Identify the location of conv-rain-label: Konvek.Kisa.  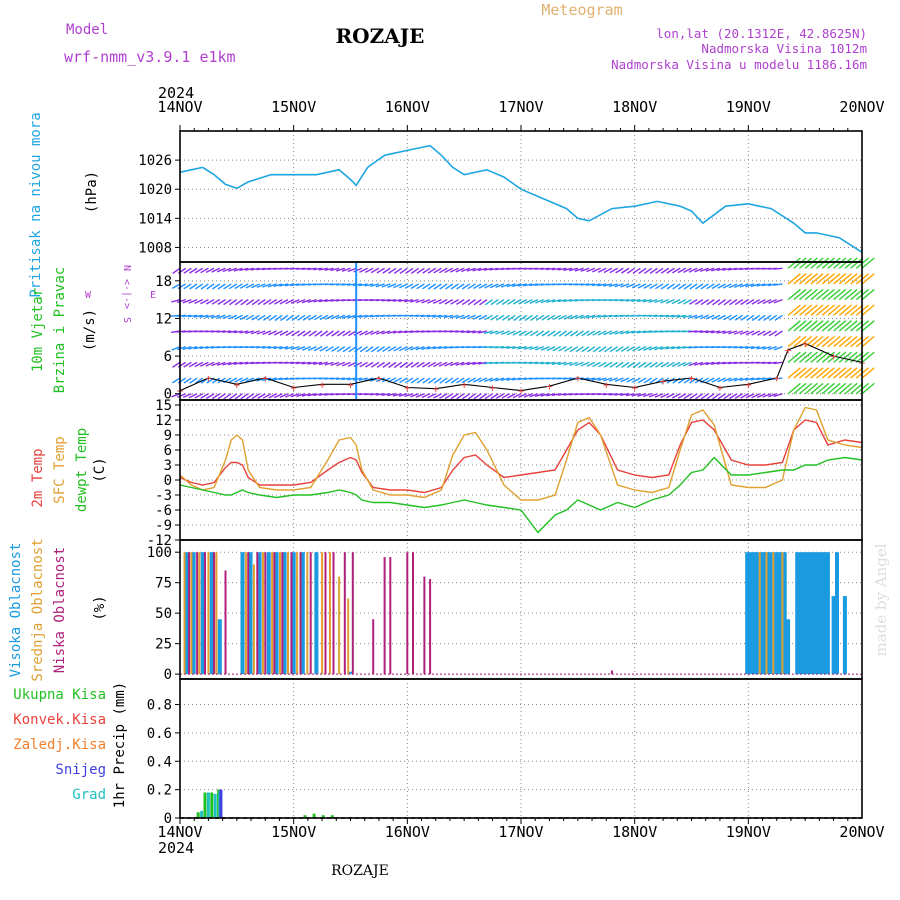
(59, 720).